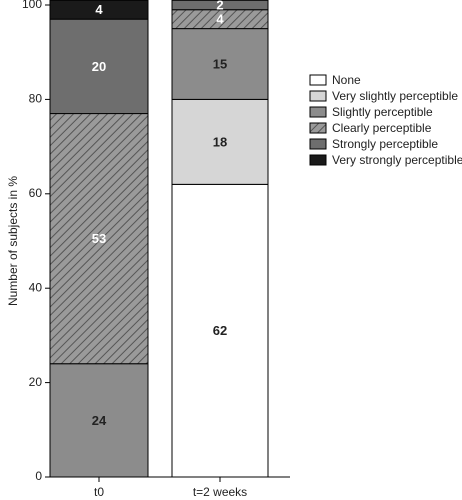 Image resolution: width=462 pixels, height=500 pixels. What do you see at coordinates (99, 492) in the screenshot?
I see `x-tick-label: t0` at bounding box center [99, 492].